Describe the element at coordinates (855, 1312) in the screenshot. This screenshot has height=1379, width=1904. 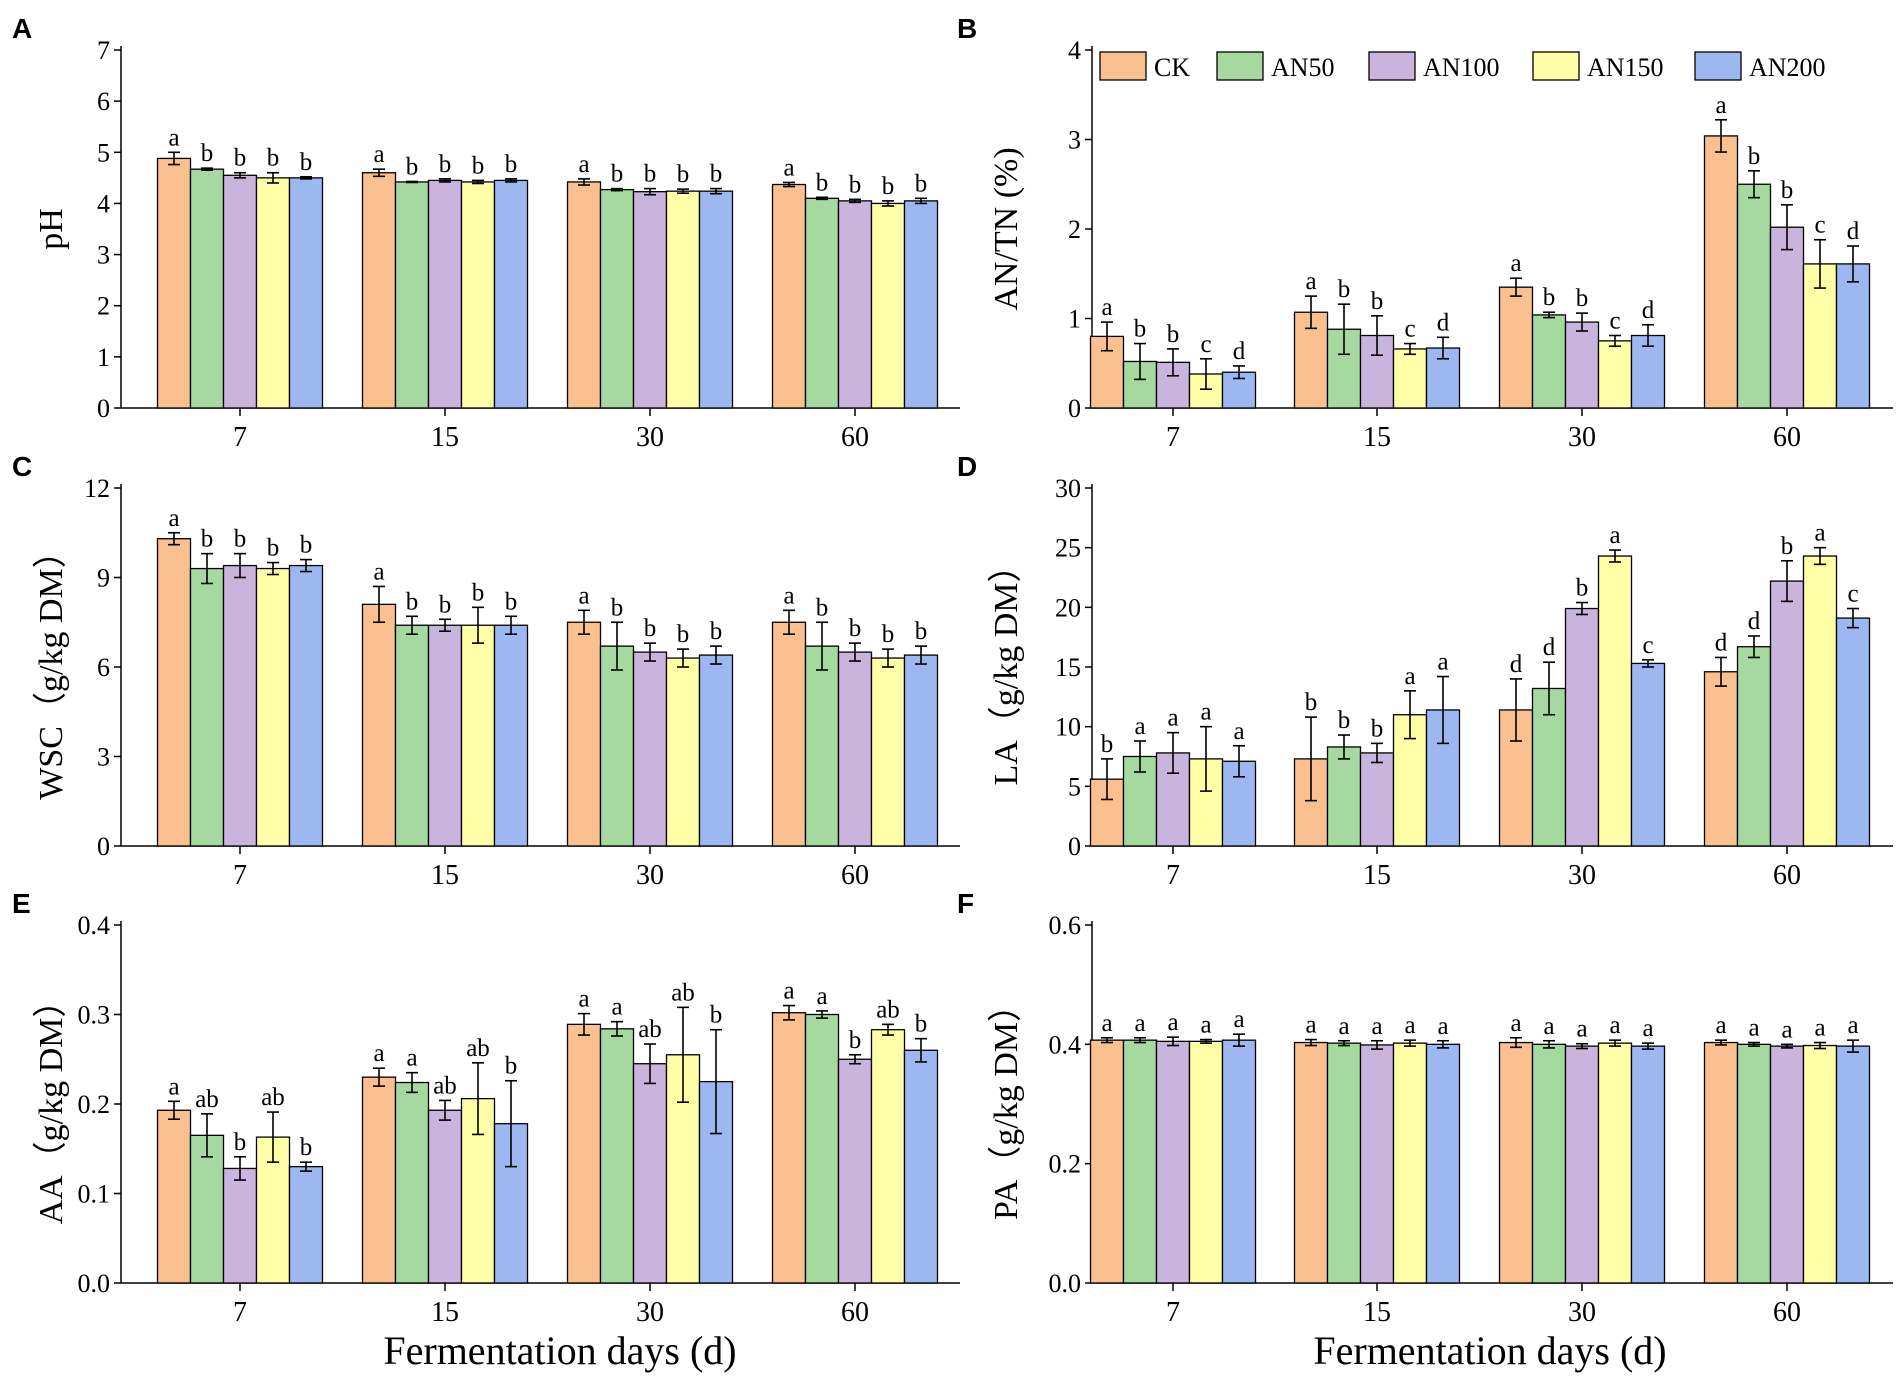
I see `x-tick-label: 60` at that location.